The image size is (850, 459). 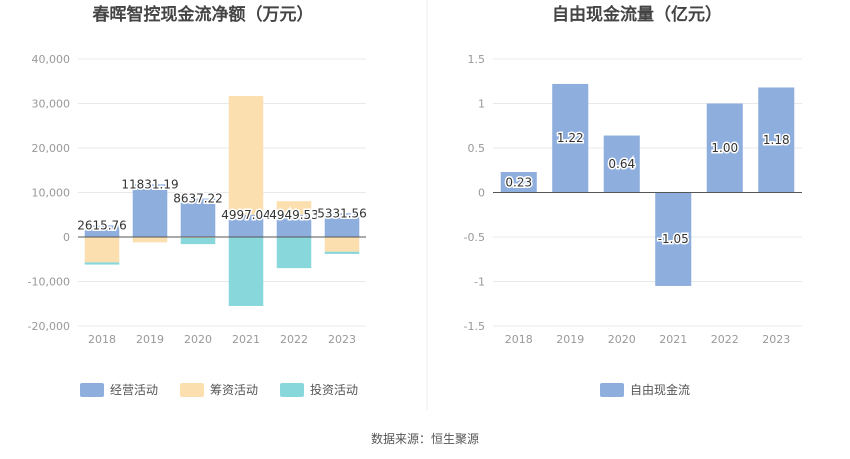 What do you see at coordinates (622, 339) in the screenshot?
I see `right-xtick-label: 2020` at bounding box center [622, 339].